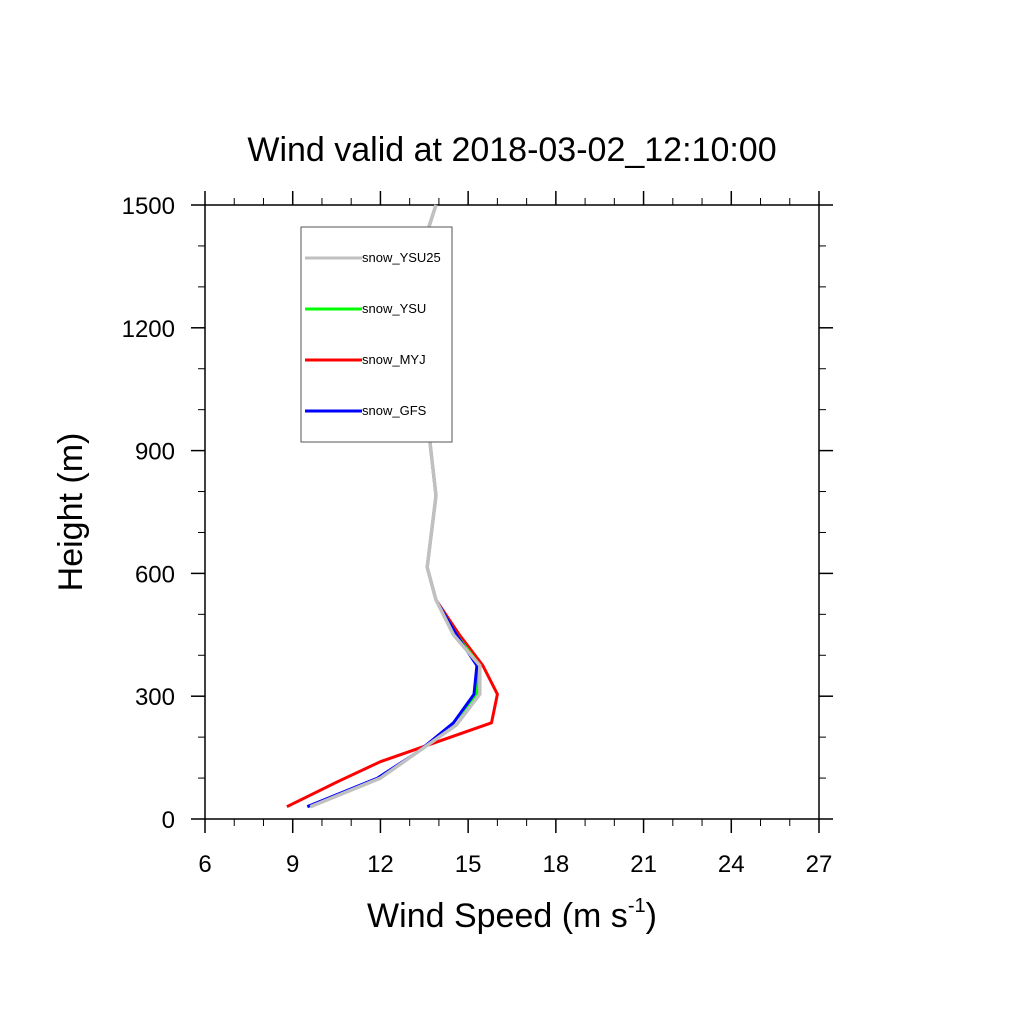 Image resolution: width=1024 pixels, height=1024 pixels. I want to click on legend-label: snow_YSU, so click(394, 308).